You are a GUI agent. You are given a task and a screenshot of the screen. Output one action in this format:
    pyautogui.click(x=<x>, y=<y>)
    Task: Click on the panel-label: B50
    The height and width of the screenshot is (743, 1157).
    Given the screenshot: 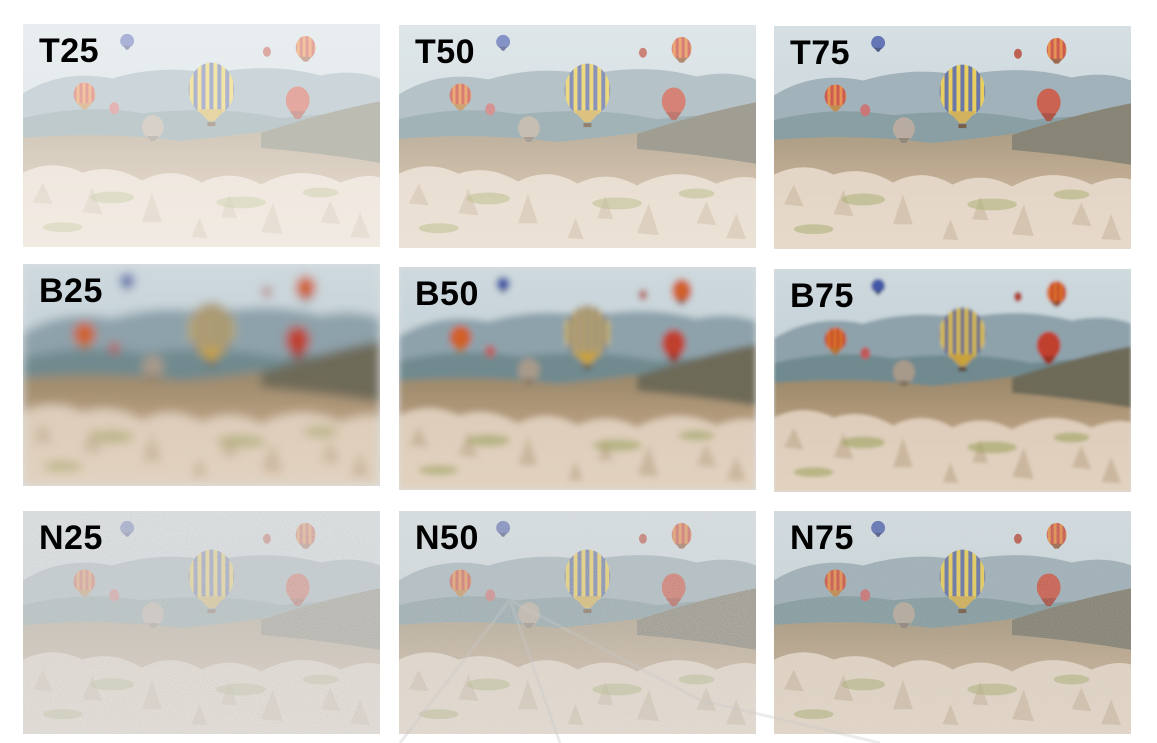 What is the action you would take?
    pyautogui.click(x=447, y=294)
    